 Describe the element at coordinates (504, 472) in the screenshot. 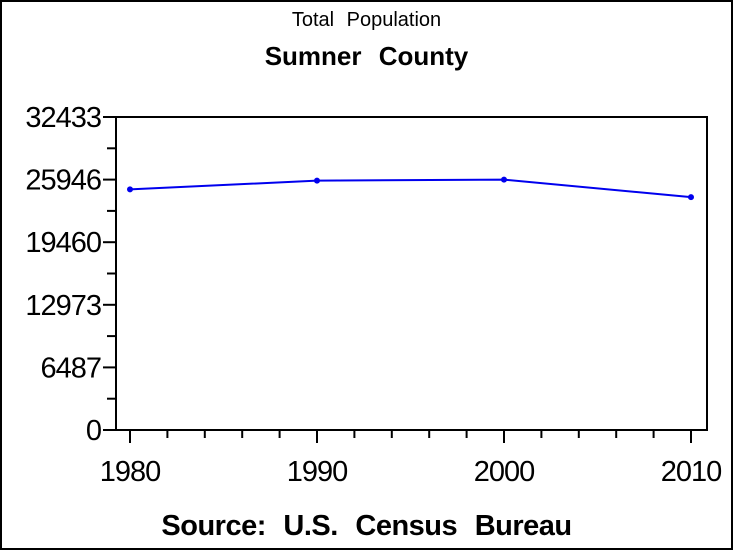

I see `x-tick-label: 2000` at that location.